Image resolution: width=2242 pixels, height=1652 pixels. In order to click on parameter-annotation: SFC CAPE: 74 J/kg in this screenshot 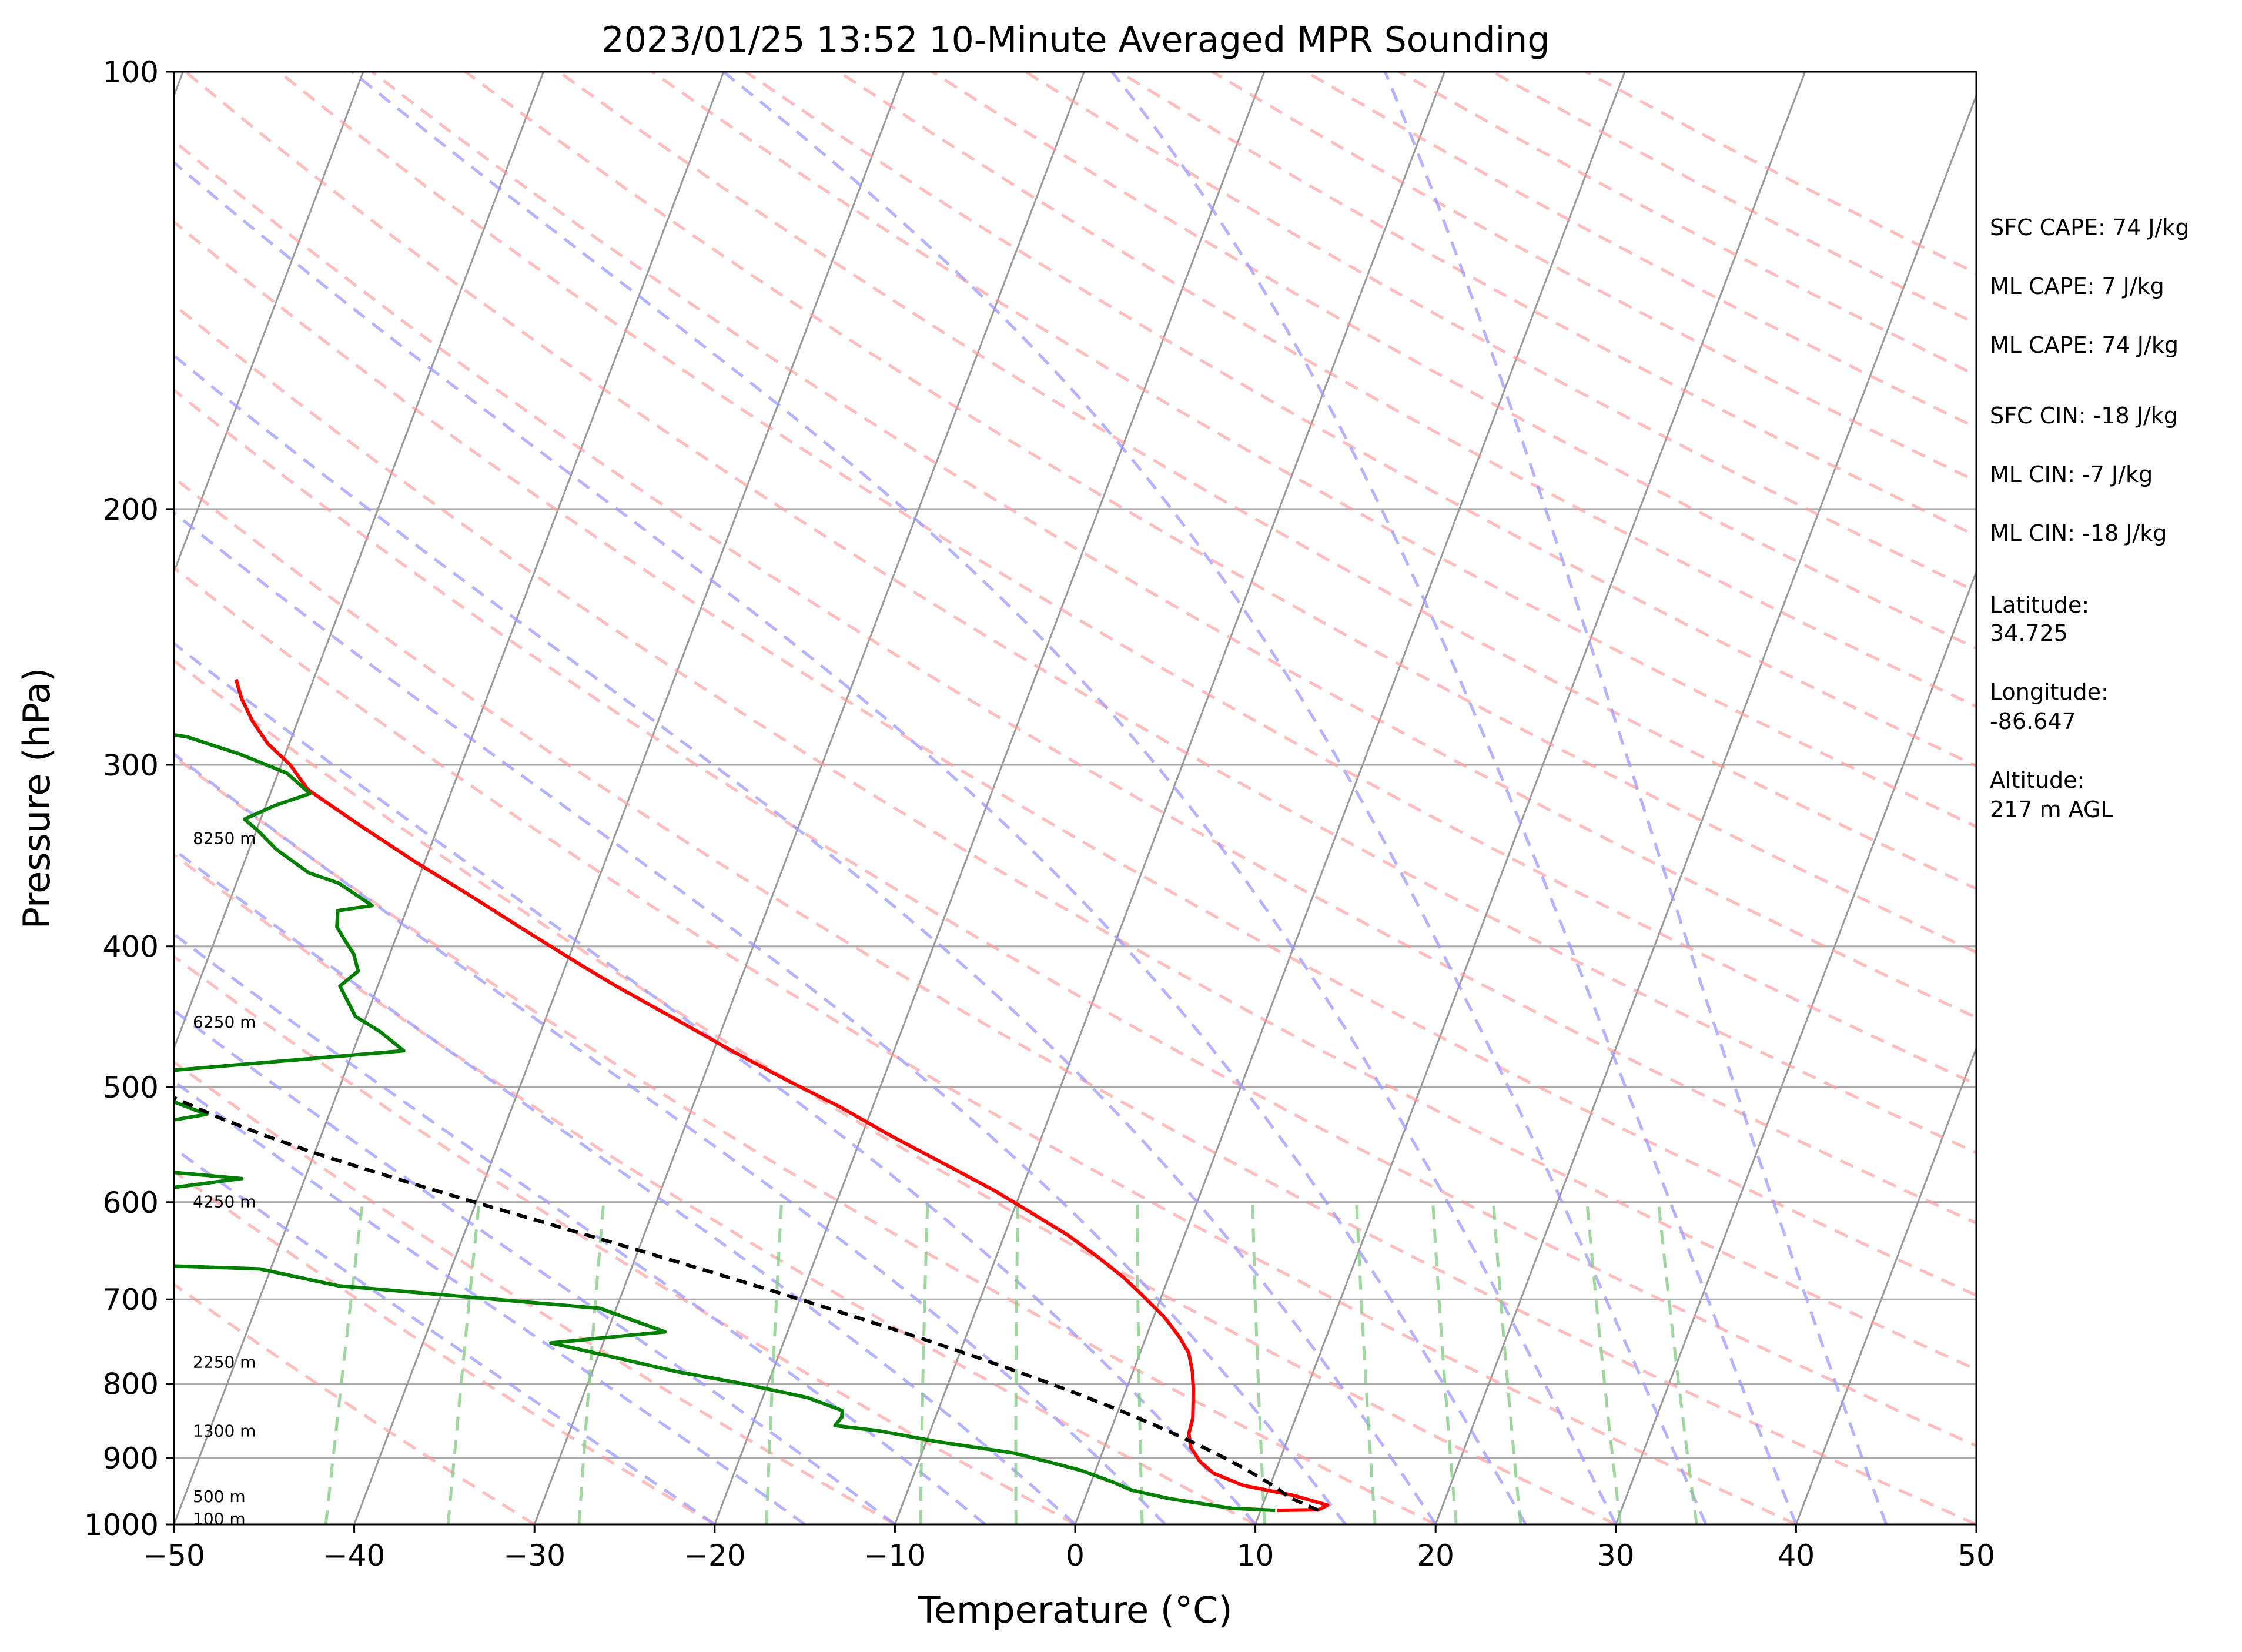, I will do `click(2090, 228)`.